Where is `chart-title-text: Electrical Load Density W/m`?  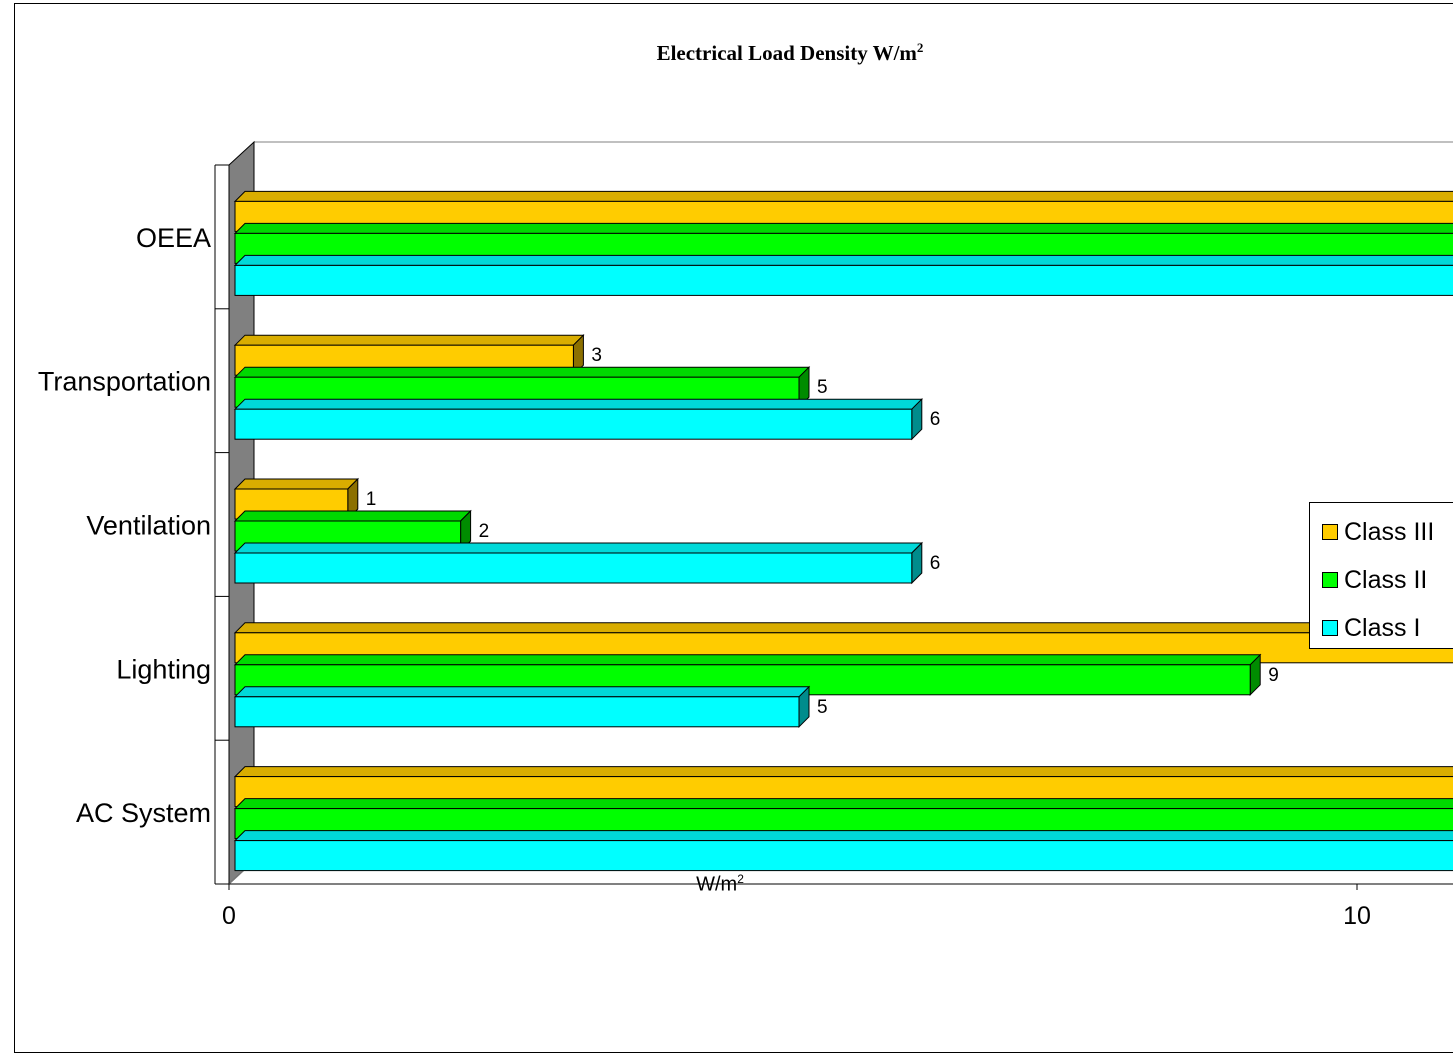
chart-title-text: Electrical Load Density W/m is located at coordinates (786, 53).